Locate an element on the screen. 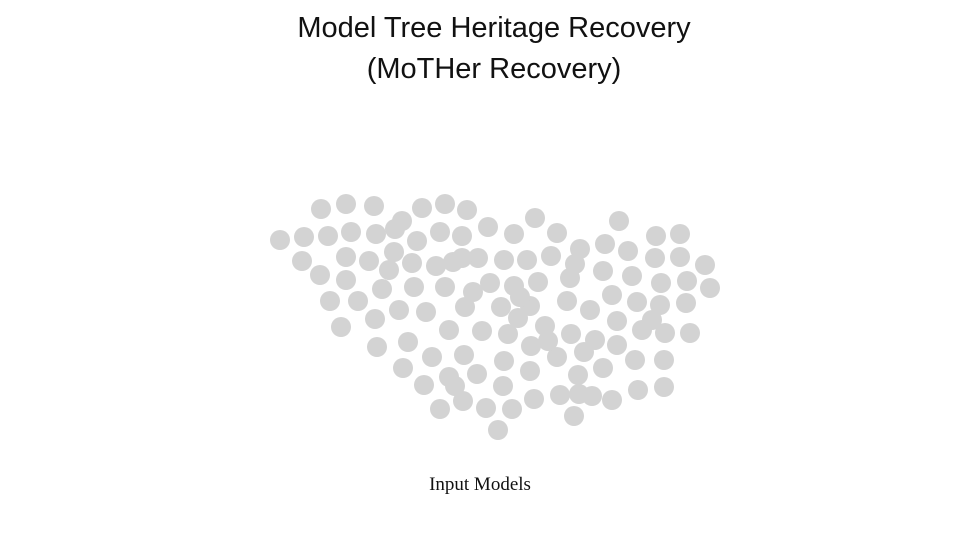  input-models-caption: Input Models is located at coordinates (480, 484).